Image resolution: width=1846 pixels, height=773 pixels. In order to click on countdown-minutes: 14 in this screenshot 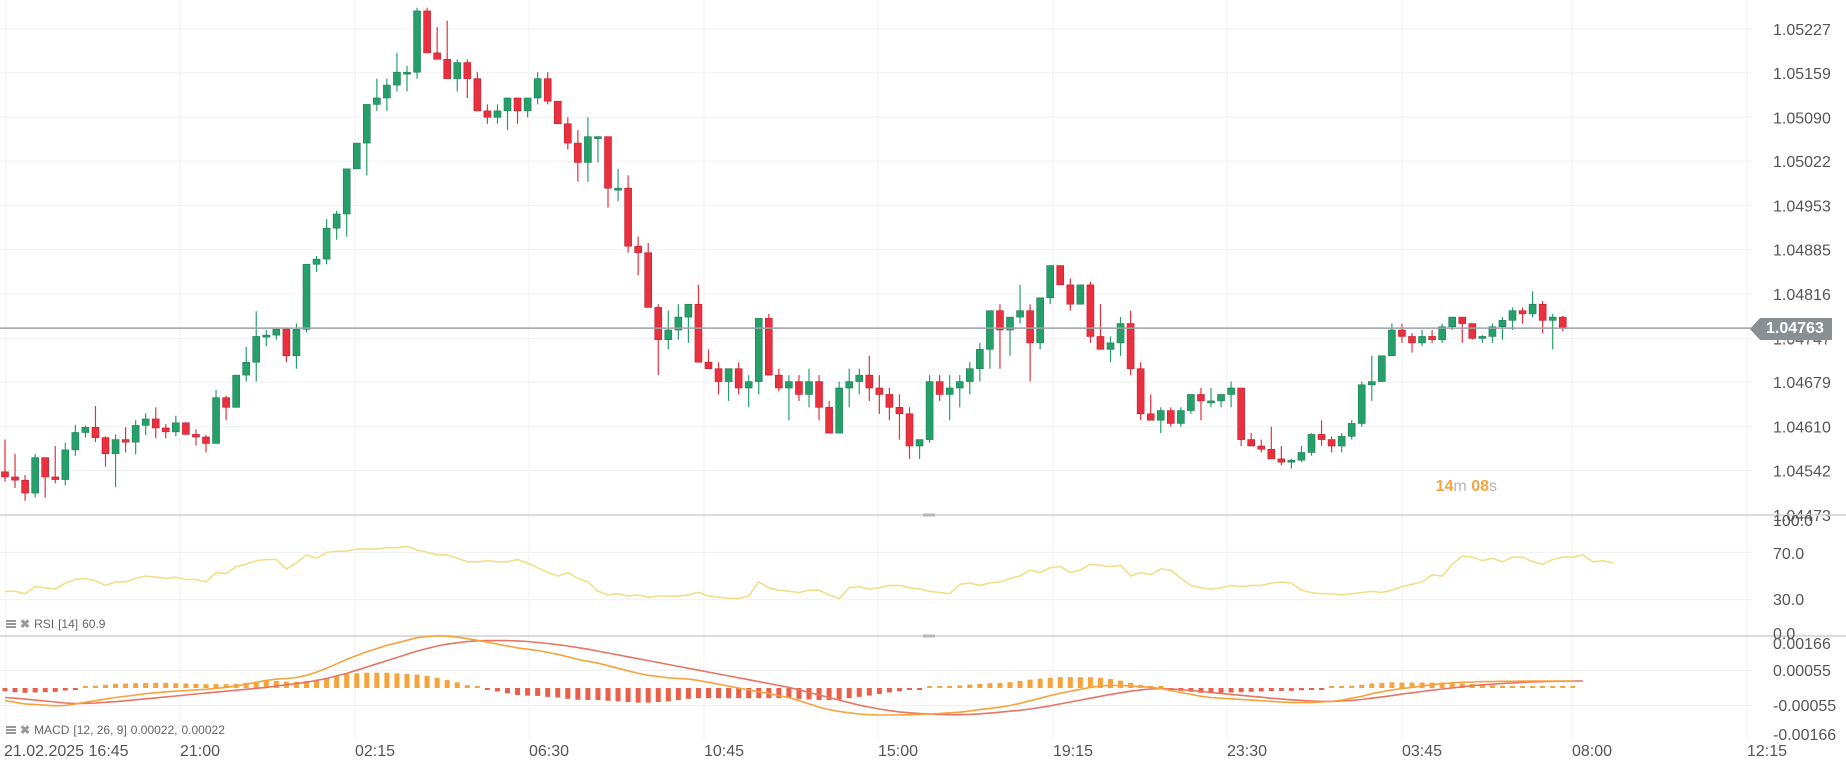, I will do `click(1444, 486)`.